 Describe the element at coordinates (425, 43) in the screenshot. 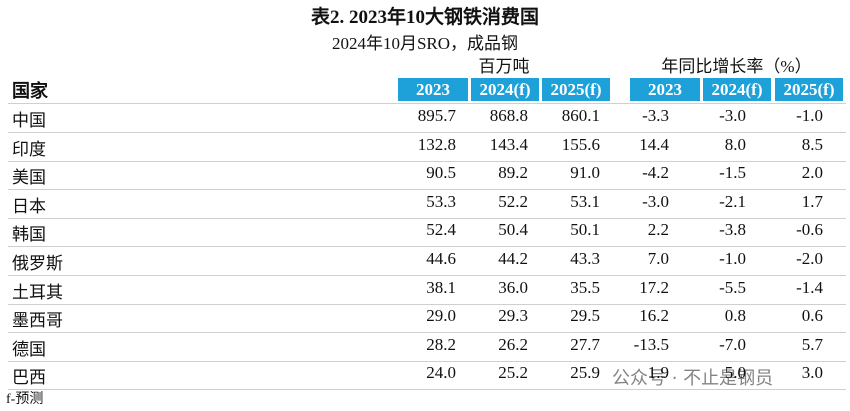

I see `subtitle: 2024年10月SRO，成品钢` at that location.